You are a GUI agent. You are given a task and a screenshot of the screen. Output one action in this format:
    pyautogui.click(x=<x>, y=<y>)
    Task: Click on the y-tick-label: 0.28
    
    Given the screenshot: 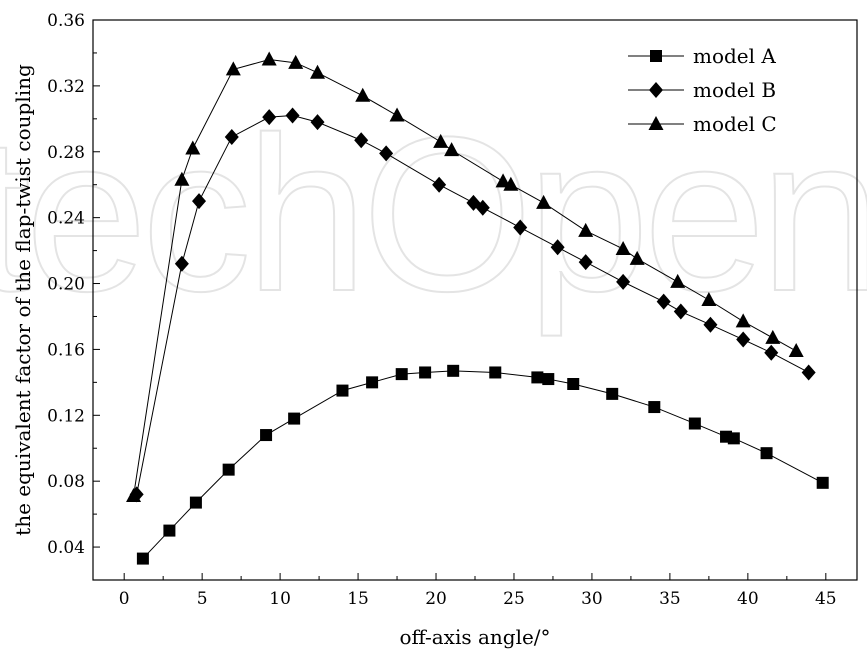 What is the action you would take?
    pyautogui.click(x=66, y=153)
    